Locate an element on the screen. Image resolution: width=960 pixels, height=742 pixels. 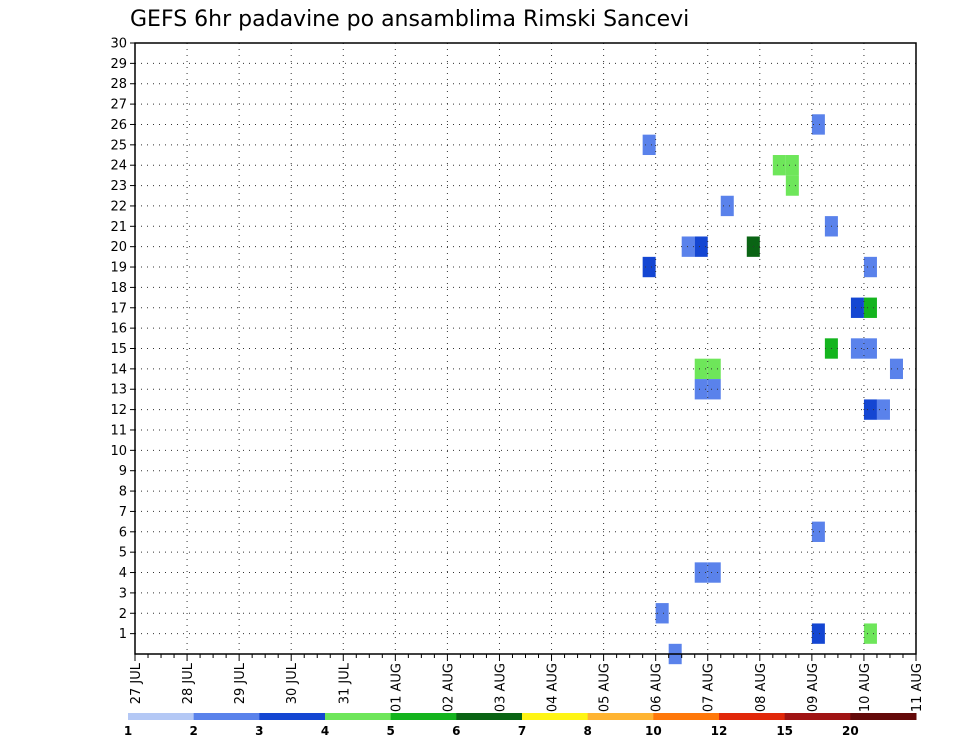
y-tick-label: 15 is located at coordinates (118, 349).